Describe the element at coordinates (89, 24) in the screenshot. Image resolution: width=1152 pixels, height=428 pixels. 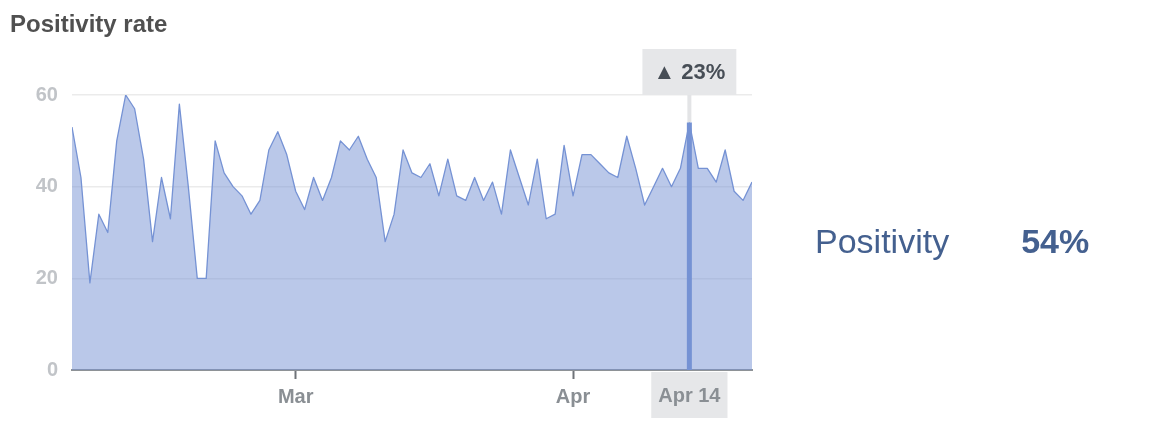
I see `chart-title: Positivity rate` at that location.